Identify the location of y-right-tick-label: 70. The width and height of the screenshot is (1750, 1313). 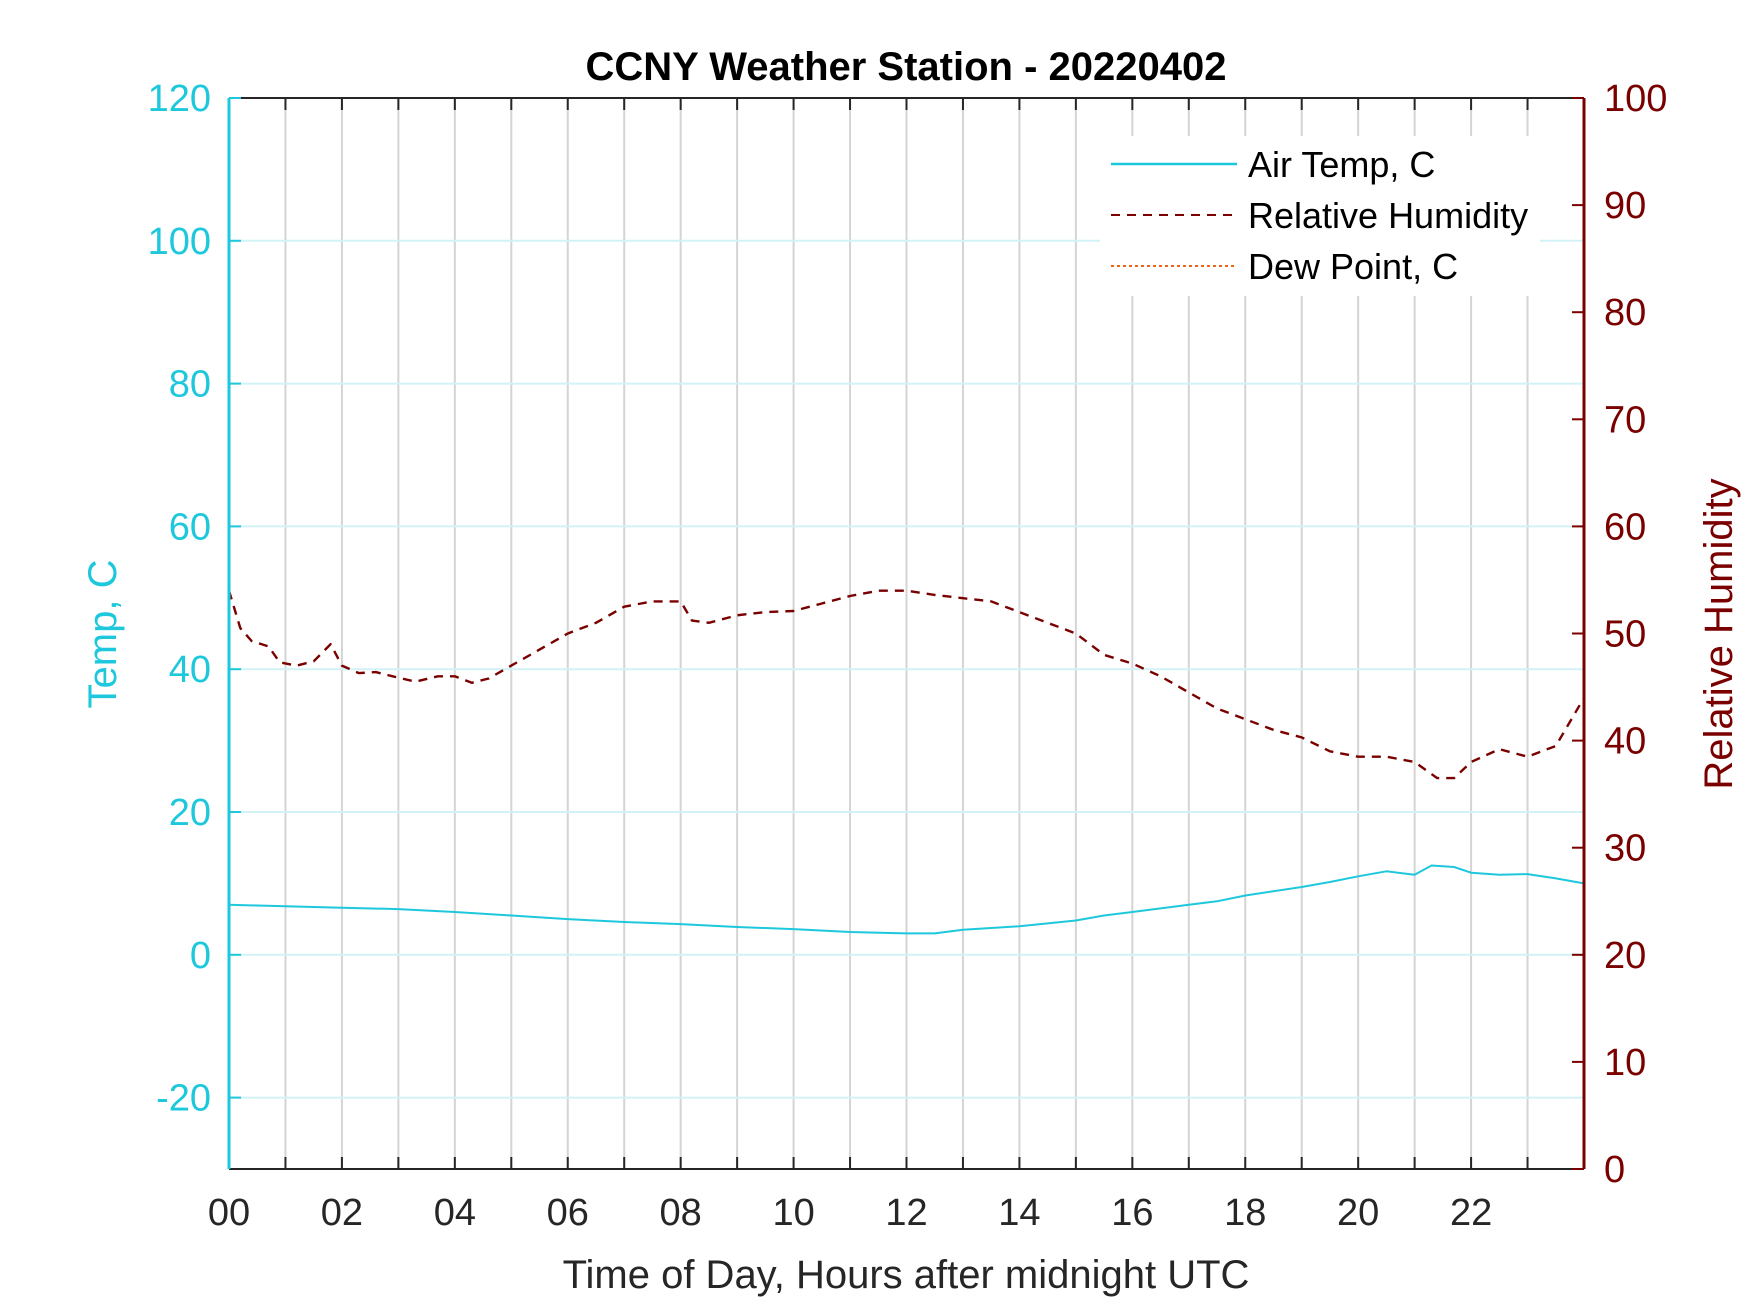
(1625, 420).